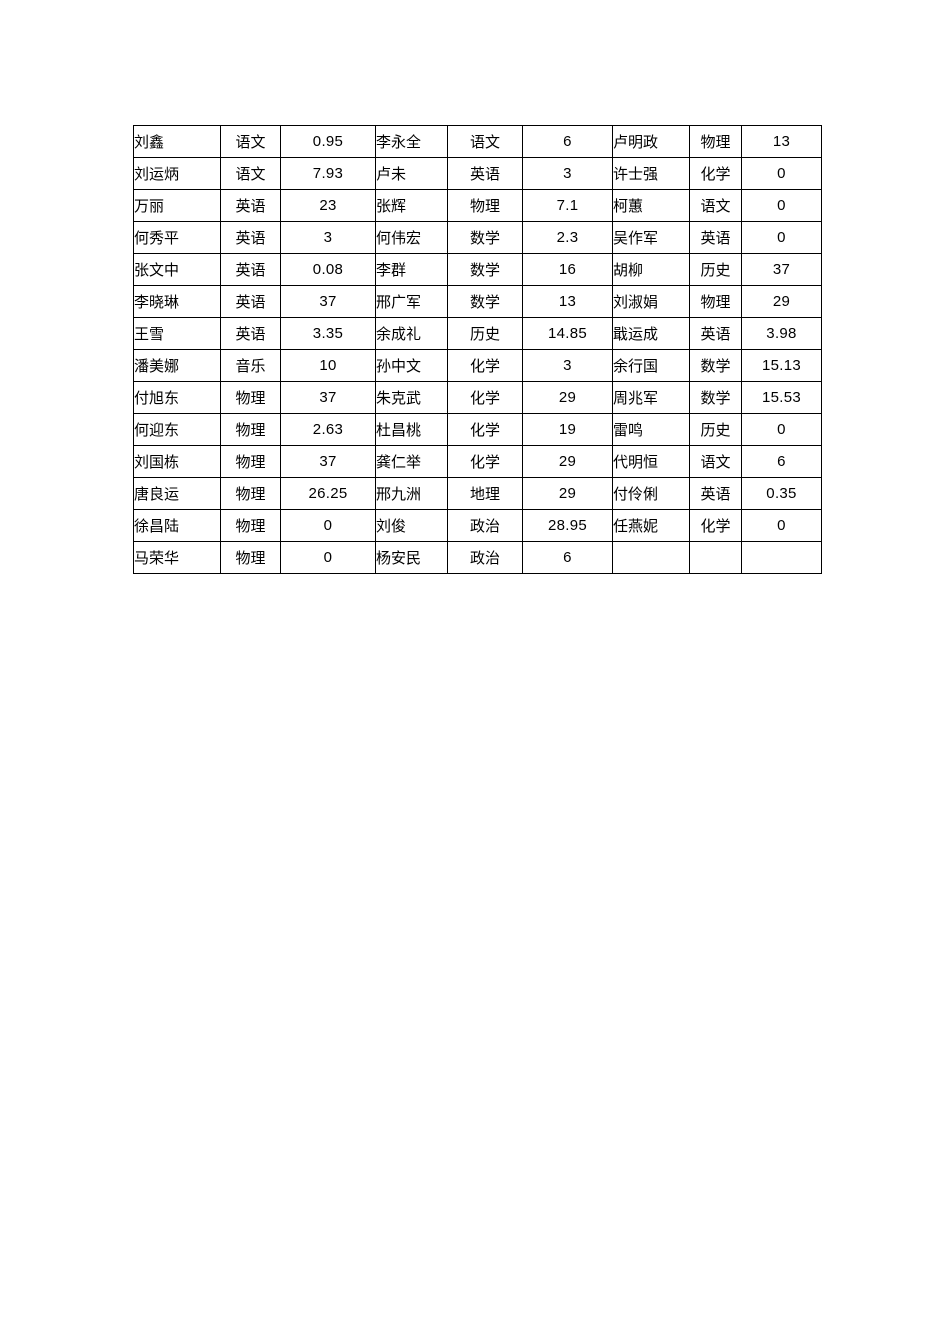 The image size is (950, 1344). I want to click on student-name-cell: 李晓琳, so click(177, 301).